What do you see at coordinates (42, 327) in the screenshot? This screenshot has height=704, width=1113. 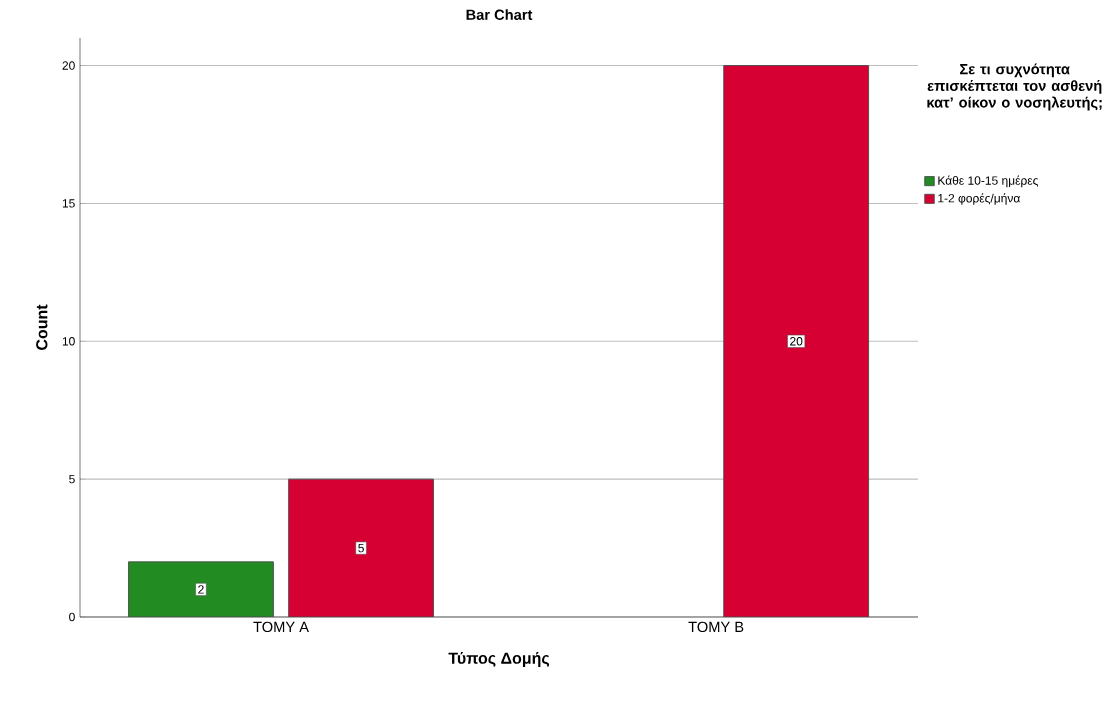 I see `y-axis-title: Count` at bounding box center [42, 327].